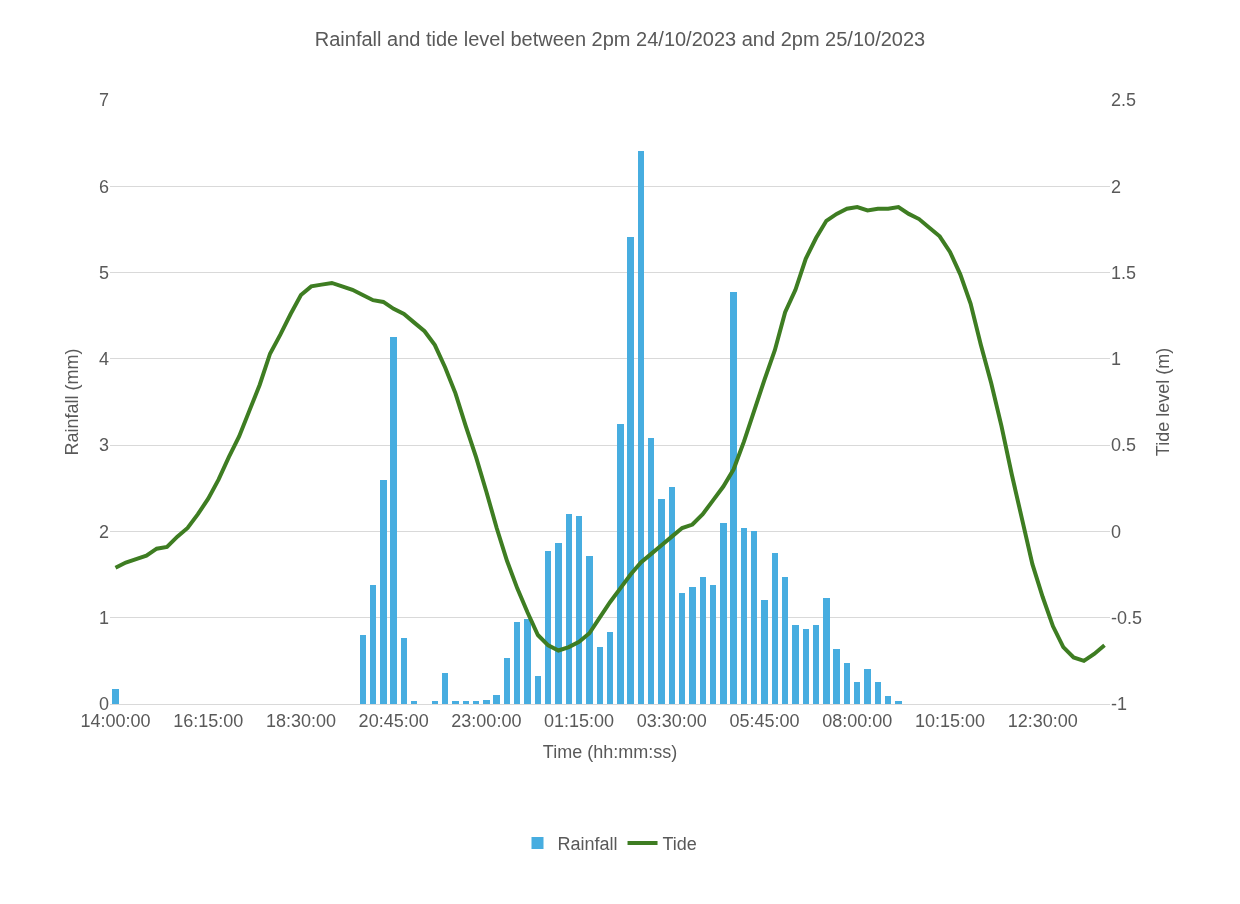 The width and height of the screenshot is (1240, 904). Describe the element at coordinates (857, 720) in the screenshot. I see `x-tick-label: 08:00:00` at that location.